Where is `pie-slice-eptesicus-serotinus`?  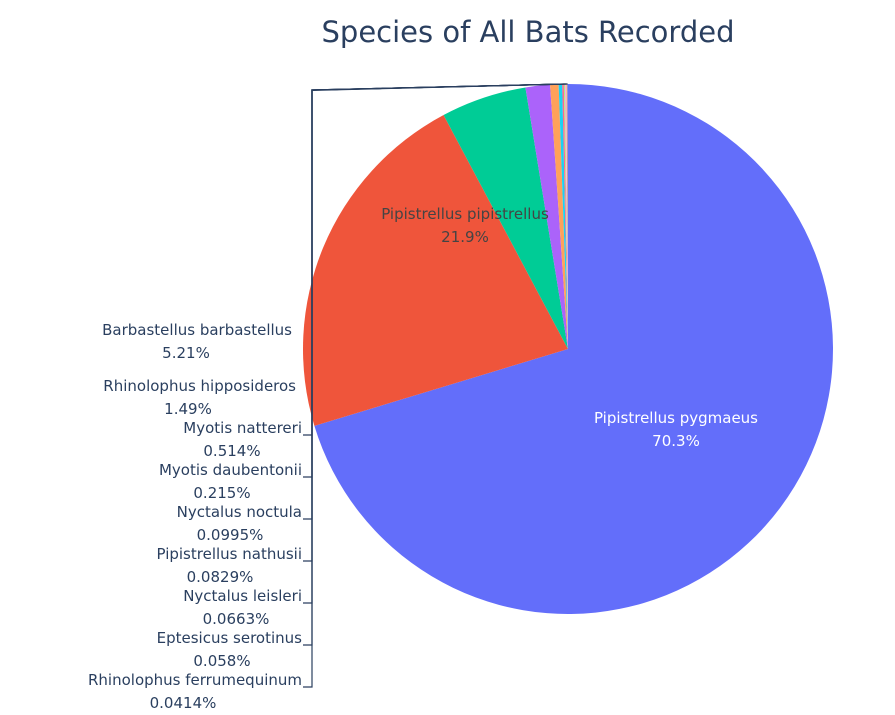 pie-slice-eptesicus-serotinus is located at coordinates (567, 216).